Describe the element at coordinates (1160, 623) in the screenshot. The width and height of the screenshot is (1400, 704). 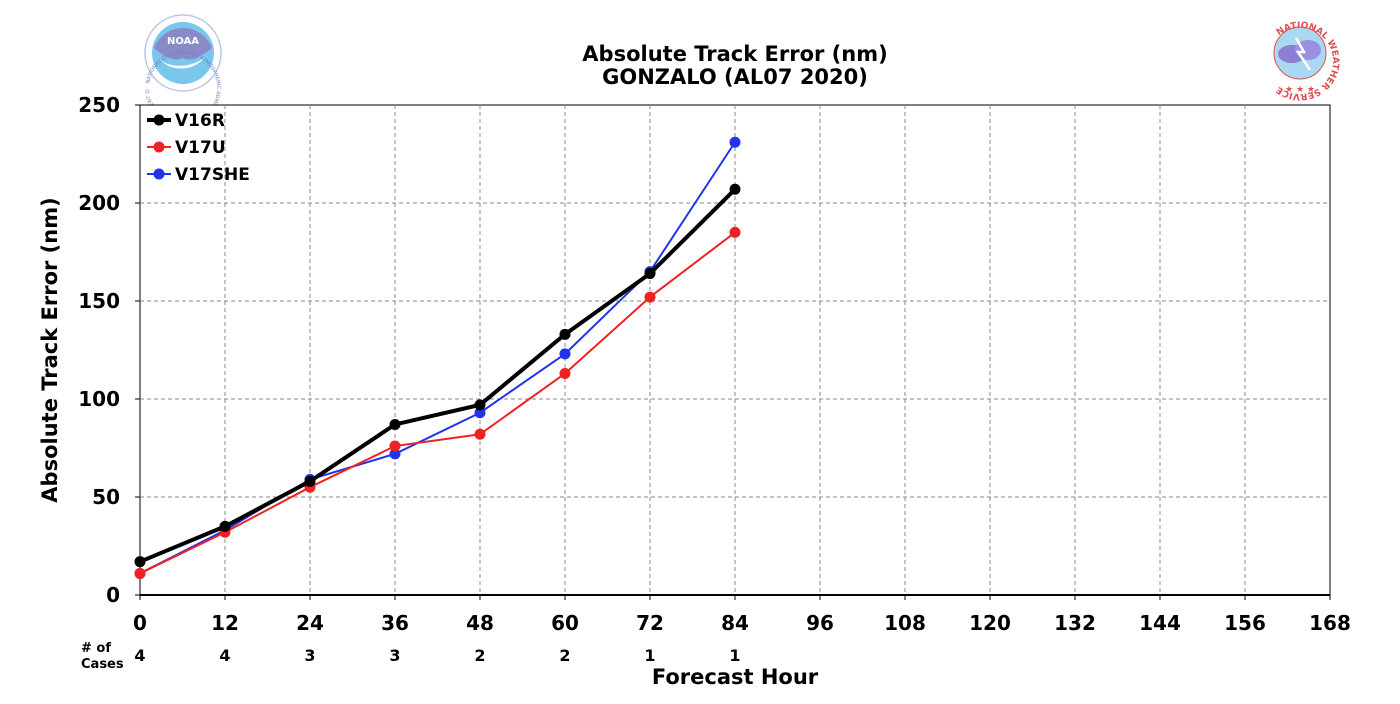
I see `x-tick-label: 144` at that location.